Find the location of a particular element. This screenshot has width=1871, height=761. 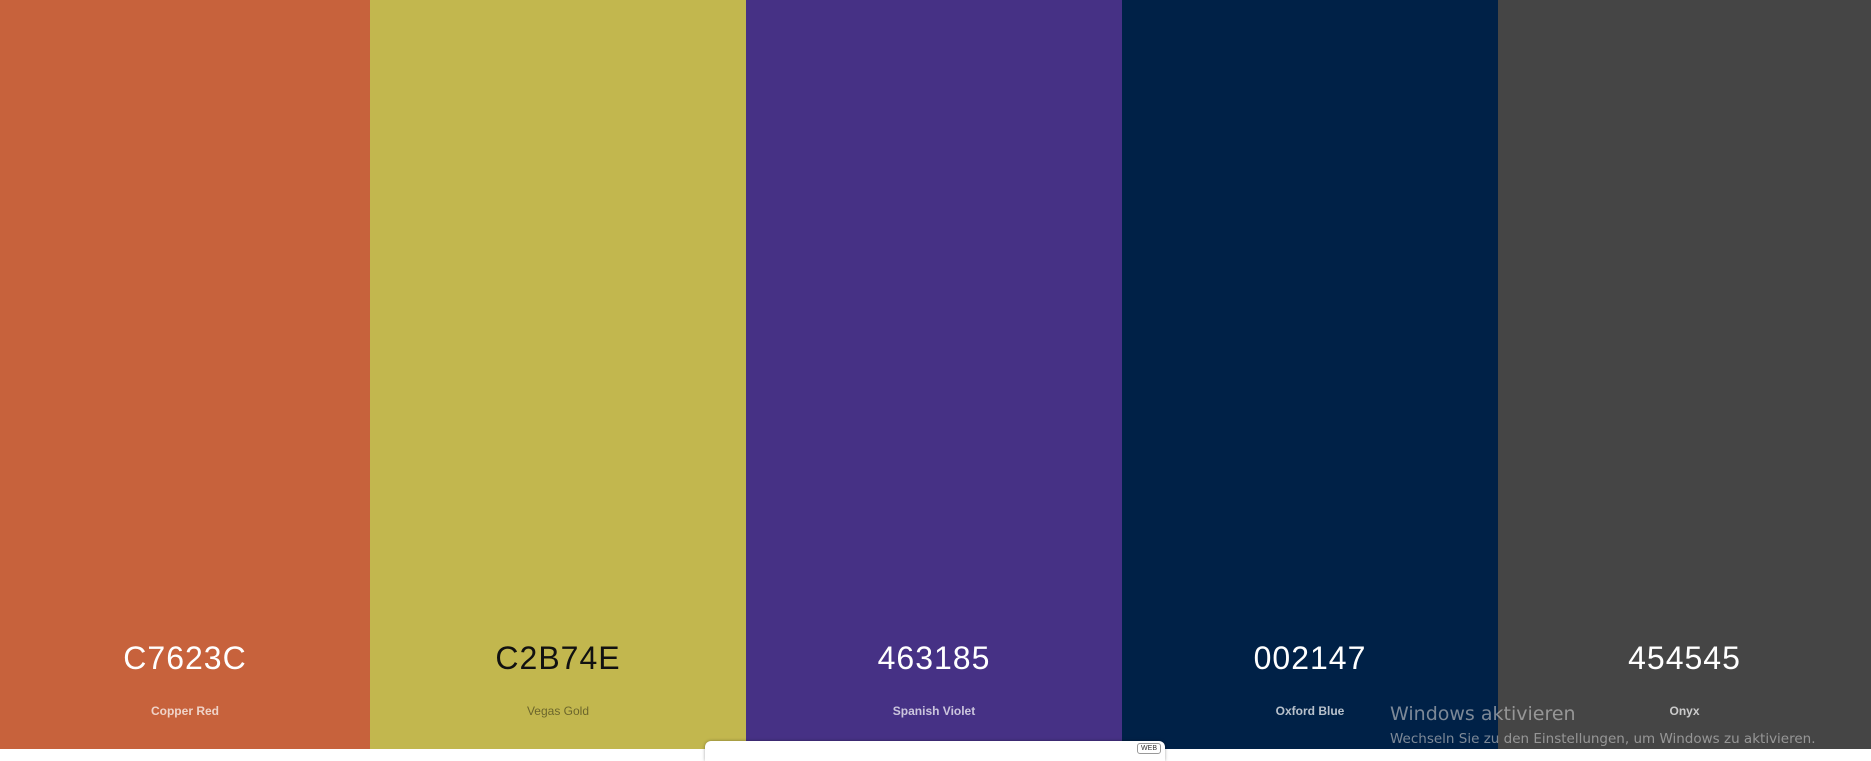

color-name: Onyx is located at coordinates (1684, 711).